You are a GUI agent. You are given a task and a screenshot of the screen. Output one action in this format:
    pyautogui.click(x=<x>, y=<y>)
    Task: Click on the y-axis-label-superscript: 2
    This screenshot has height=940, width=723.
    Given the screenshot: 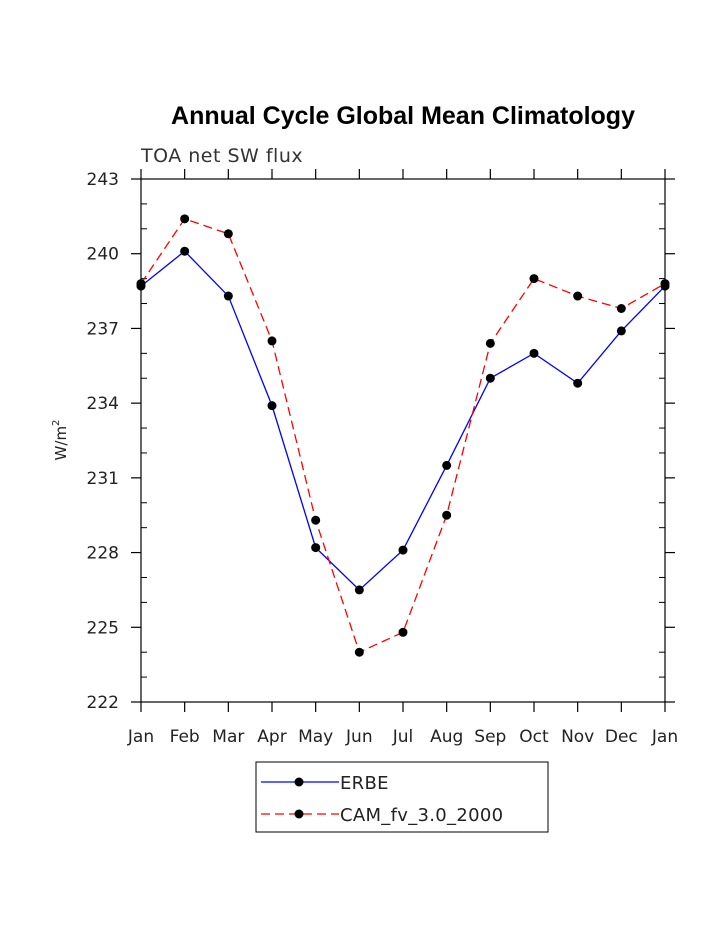 What is the action you would take?
    pyautogui.click(x=56, y=423)
    